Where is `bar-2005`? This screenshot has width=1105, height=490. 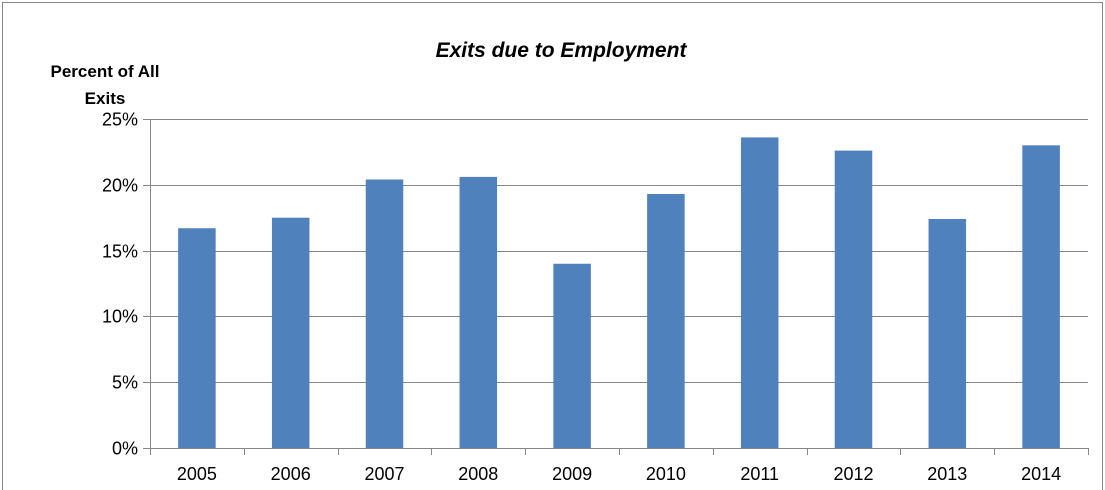
bar-2005 is located at coordinates (197, 338).